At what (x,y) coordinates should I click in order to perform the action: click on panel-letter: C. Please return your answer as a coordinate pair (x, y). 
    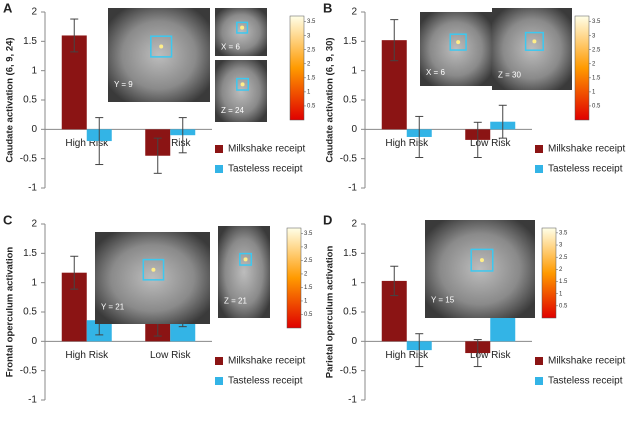
    Looking at the image, I should click on (8, 219).